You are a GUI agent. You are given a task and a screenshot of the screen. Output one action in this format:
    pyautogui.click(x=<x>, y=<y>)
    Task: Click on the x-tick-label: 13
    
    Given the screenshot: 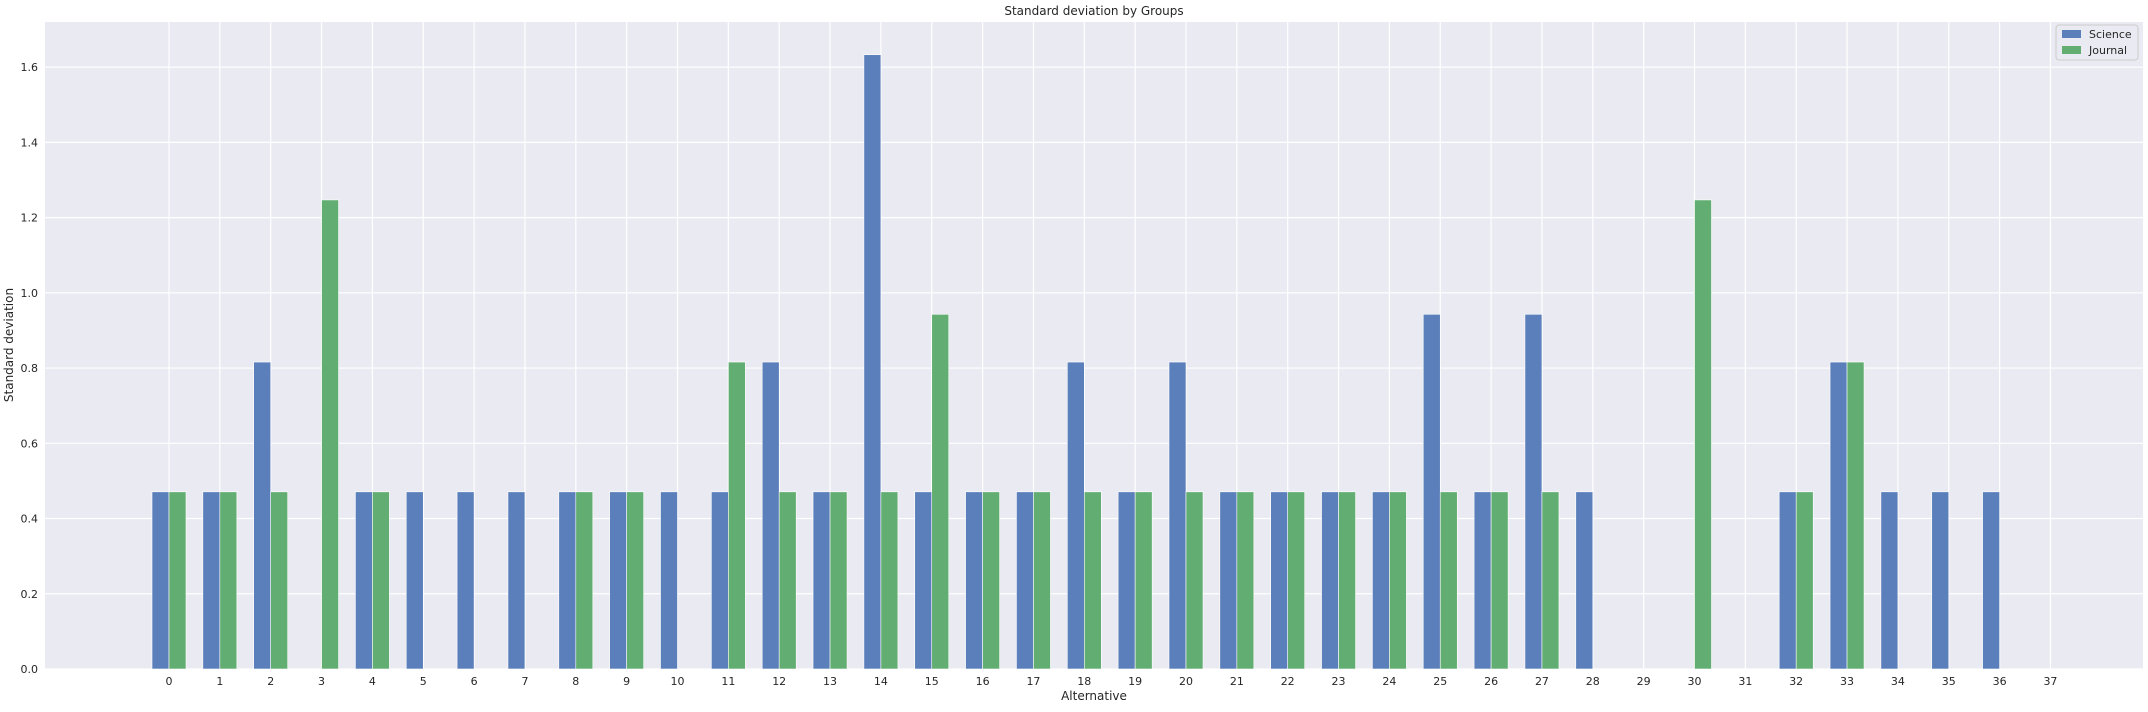 What is the action you would take?
    pyautogui.click(x=830, y=681)
    